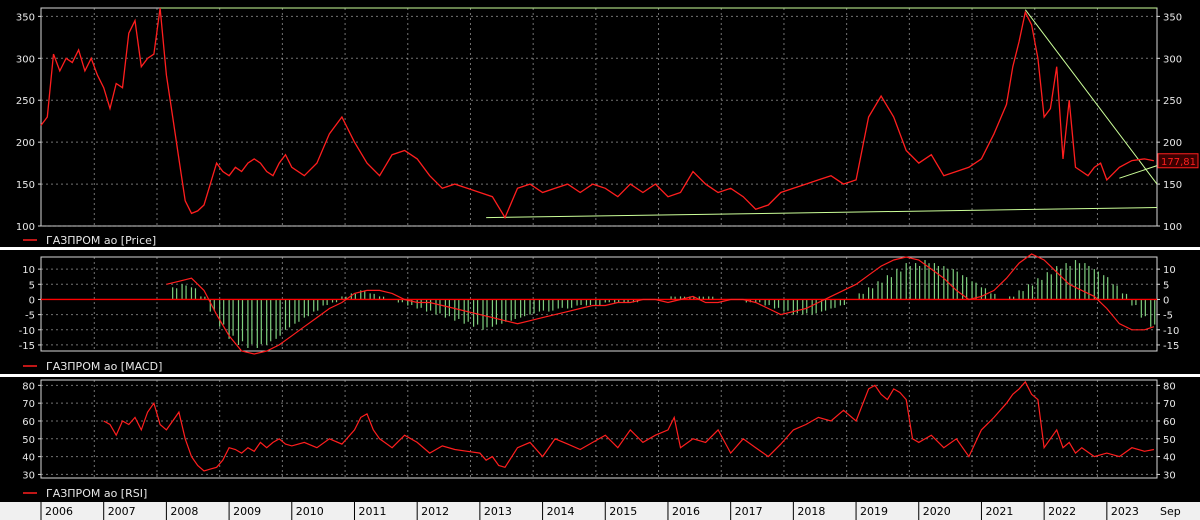  I want to click on macd-y-ticks-right: -15 -10 -5 0 5 10, so click(1168, 308).